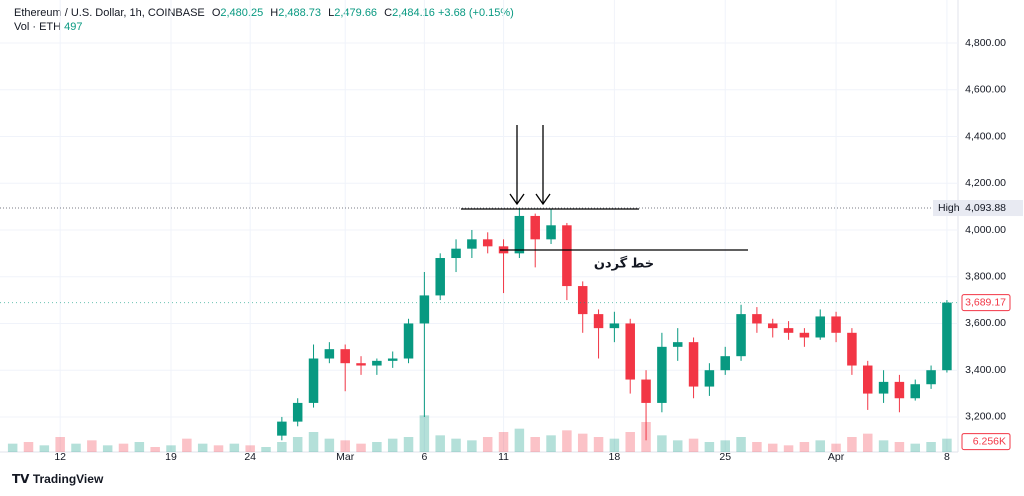  Describe the element at coordinates (836, 457) in the screenshot. I see `x-tick-label: Apr` at that location.